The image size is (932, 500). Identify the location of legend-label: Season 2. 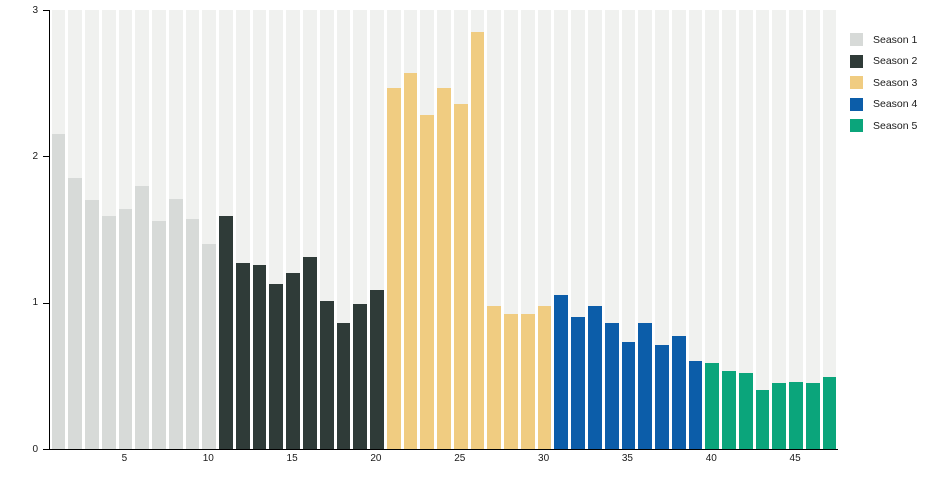
(895, 61).